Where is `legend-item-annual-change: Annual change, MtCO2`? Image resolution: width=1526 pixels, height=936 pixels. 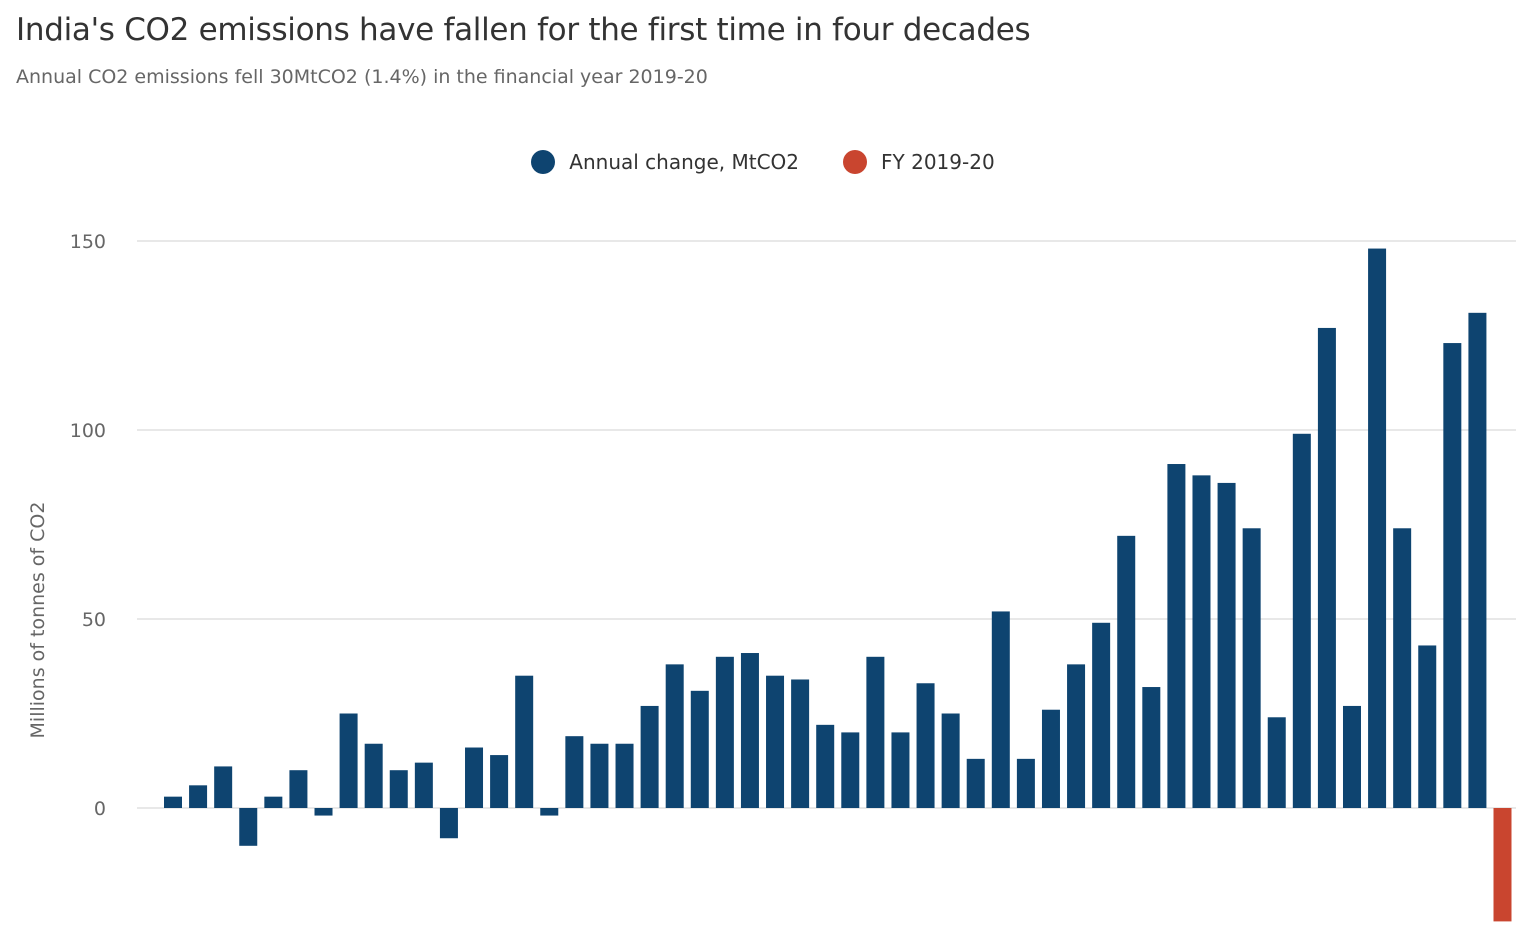 legend-item-annual-change: Annual change, MtCO2 is located at coordinates (665, 162).